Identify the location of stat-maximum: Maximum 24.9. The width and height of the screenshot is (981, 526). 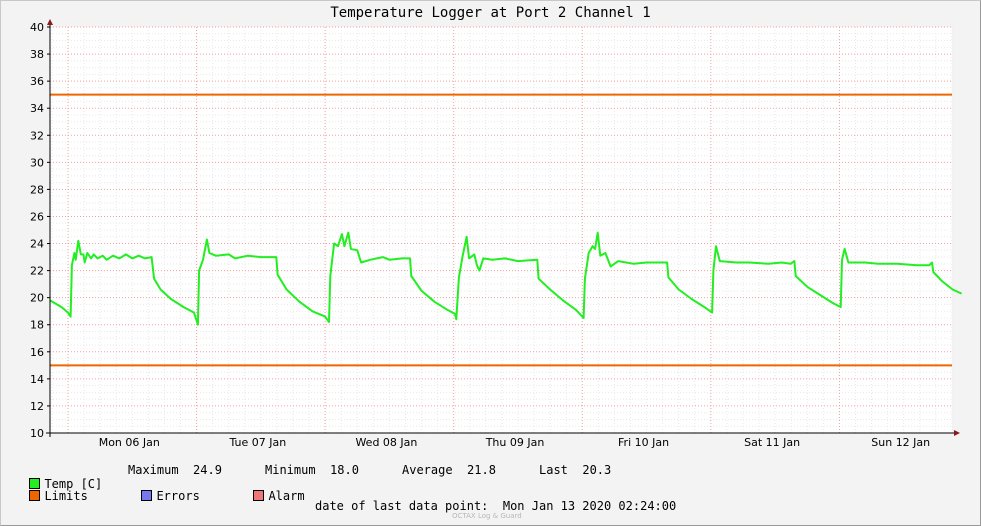
(175, 470).